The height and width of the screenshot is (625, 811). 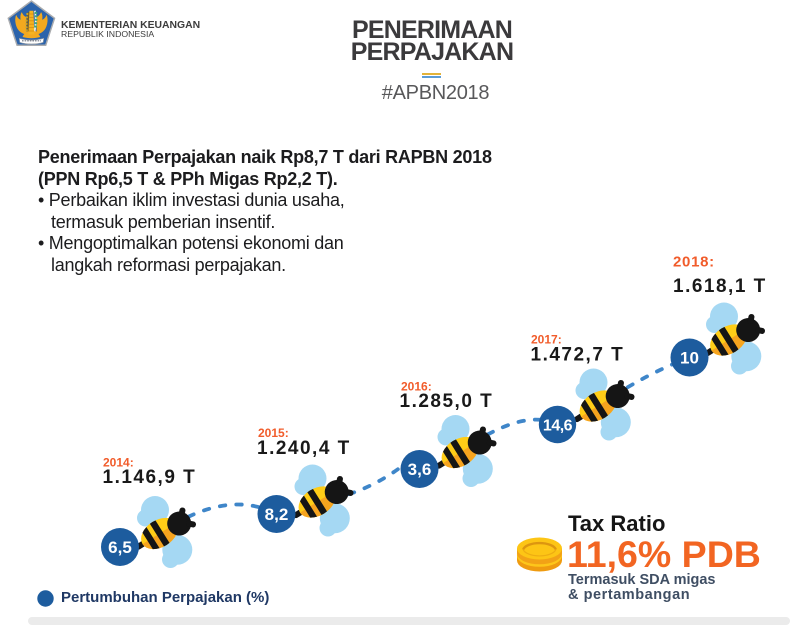 What do you see at coordinates (689, 358) in the screenshot?
I see `svg-text: 10` at bounding box center [689, 358].